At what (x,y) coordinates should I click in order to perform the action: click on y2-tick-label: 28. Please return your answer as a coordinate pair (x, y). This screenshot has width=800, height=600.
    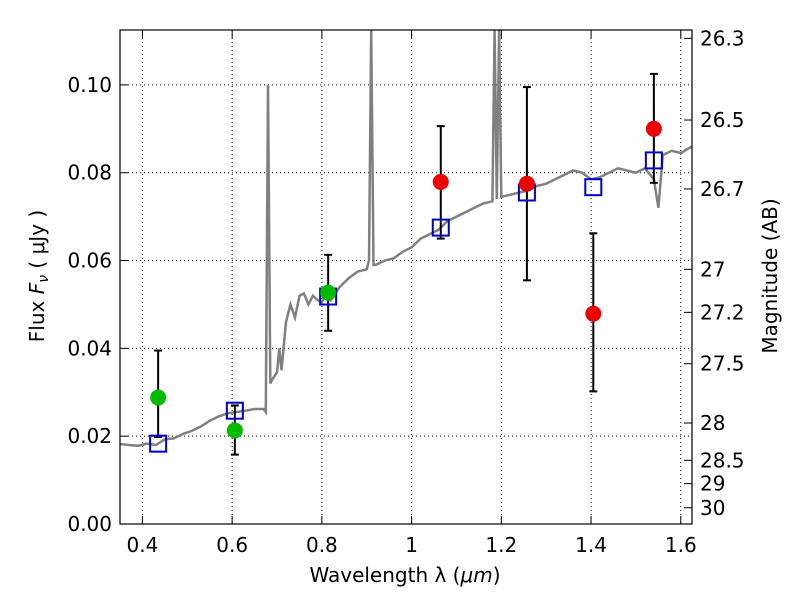
    Looking at the image, I should click on (712, 423).